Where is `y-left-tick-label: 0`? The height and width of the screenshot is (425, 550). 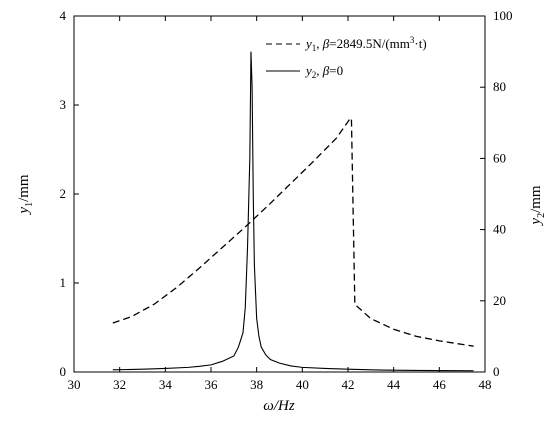 y-left-tick-label: 0 is located at coordinates (63, 371).